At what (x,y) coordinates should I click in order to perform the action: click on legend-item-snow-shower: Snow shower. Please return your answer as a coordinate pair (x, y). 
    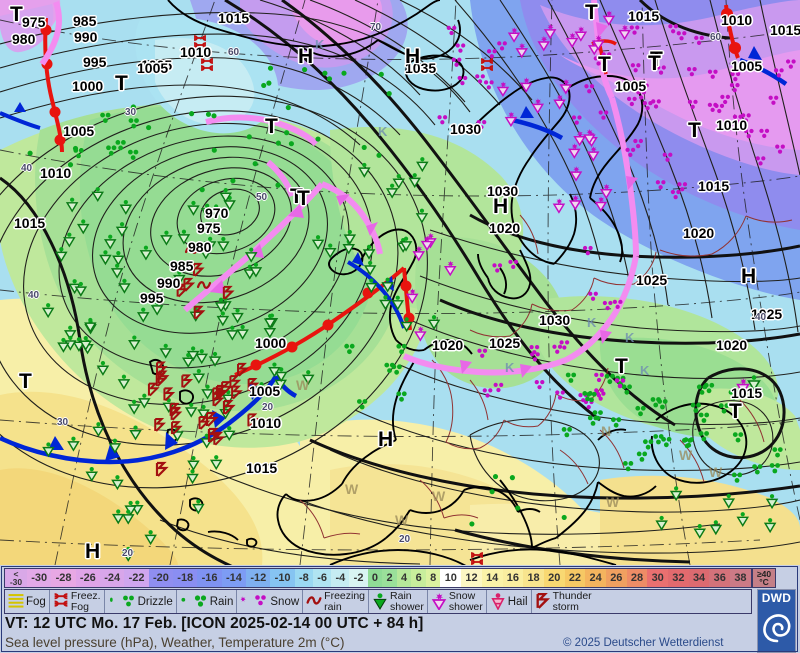
    Looking at the image, I should click on (457, 601).